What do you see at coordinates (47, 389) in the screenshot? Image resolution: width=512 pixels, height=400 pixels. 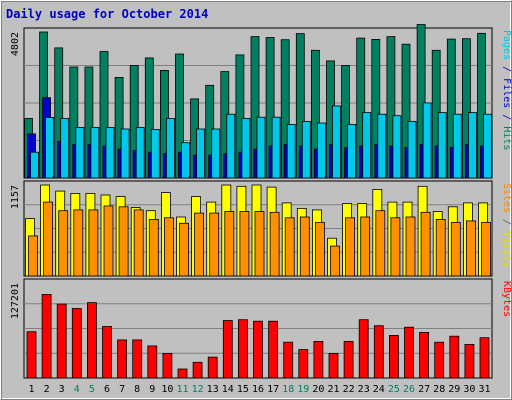 I see `x-tick-label-2: 2` at bounding box center [47, 389].